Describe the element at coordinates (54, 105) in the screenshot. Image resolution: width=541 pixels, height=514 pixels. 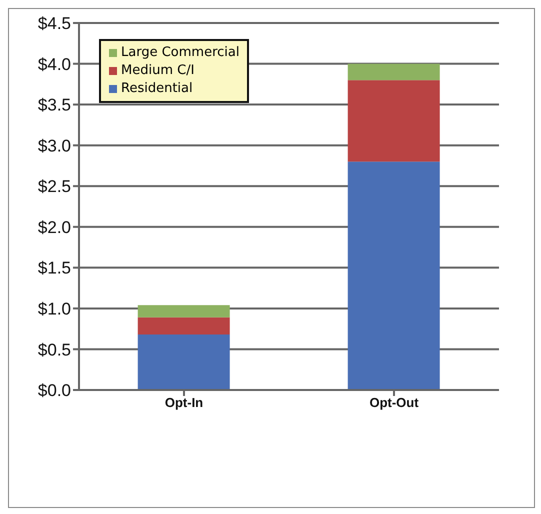
I see `y-tick-label: $3.5` at that location.